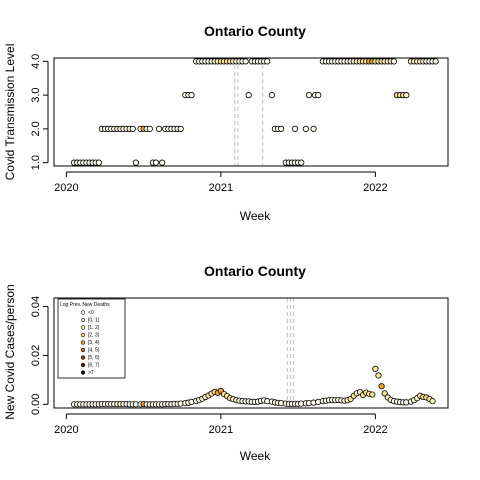 The height and width of the screenshot is (480, 480). I want to click on legend-entry-label: [6, 7), so click(94, 366).